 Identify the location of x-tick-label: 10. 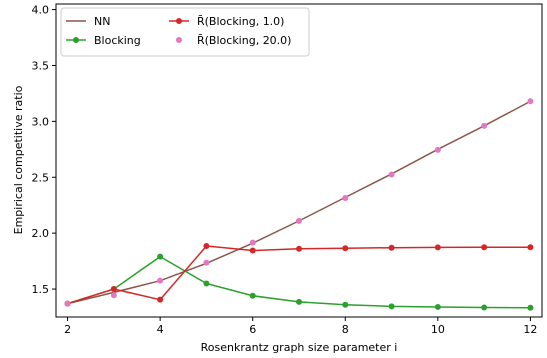
(438, 329).